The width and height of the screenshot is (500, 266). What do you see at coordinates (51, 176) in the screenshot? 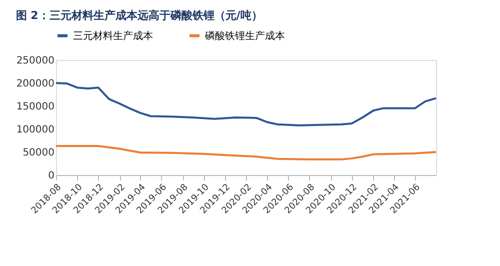
I see `y-tick-label: 0` at bounding box center [51, 176].